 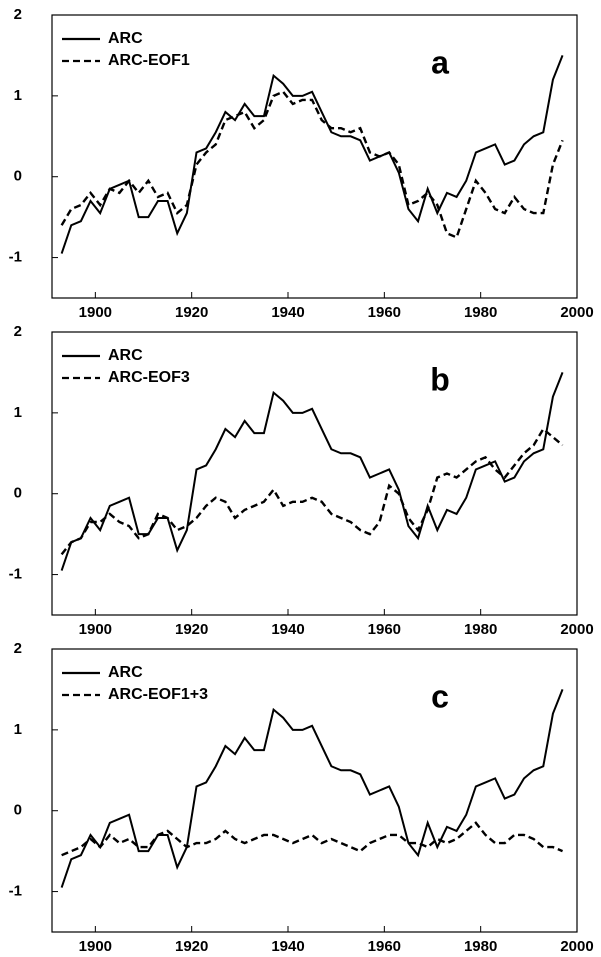 I want to click on panel-label: c, so click(x=440, y=696).